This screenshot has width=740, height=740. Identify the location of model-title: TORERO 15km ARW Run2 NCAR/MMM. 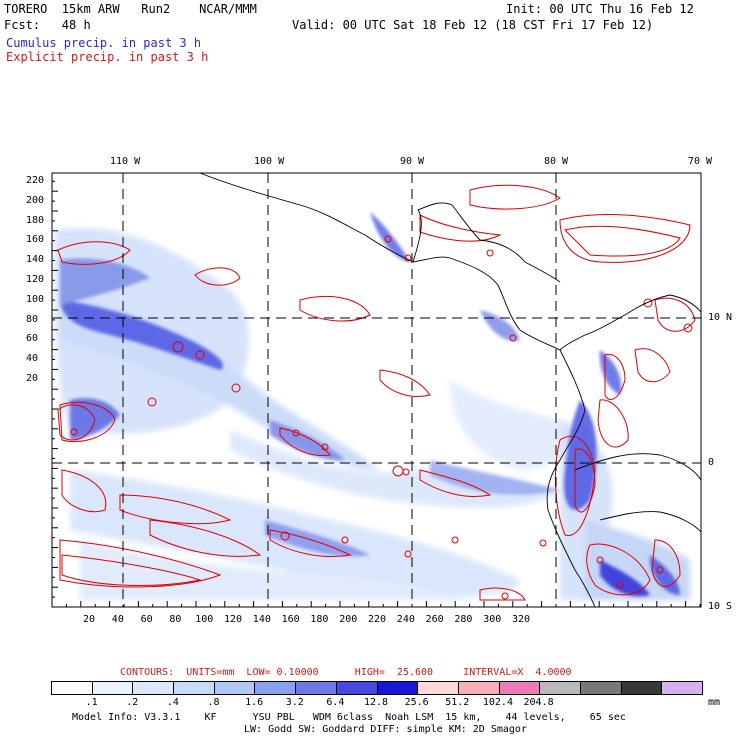
(130, 9).